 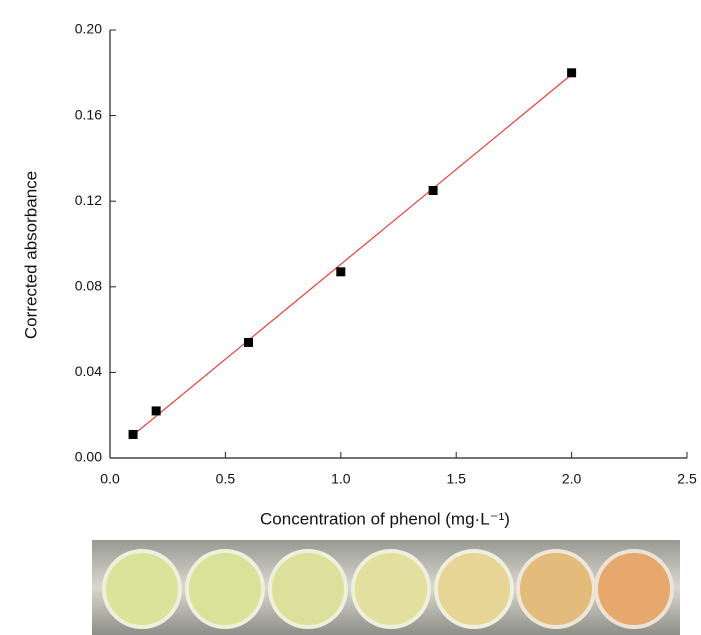 I want to click on y-tick-label: 0.20, so click(x=88, y=29).